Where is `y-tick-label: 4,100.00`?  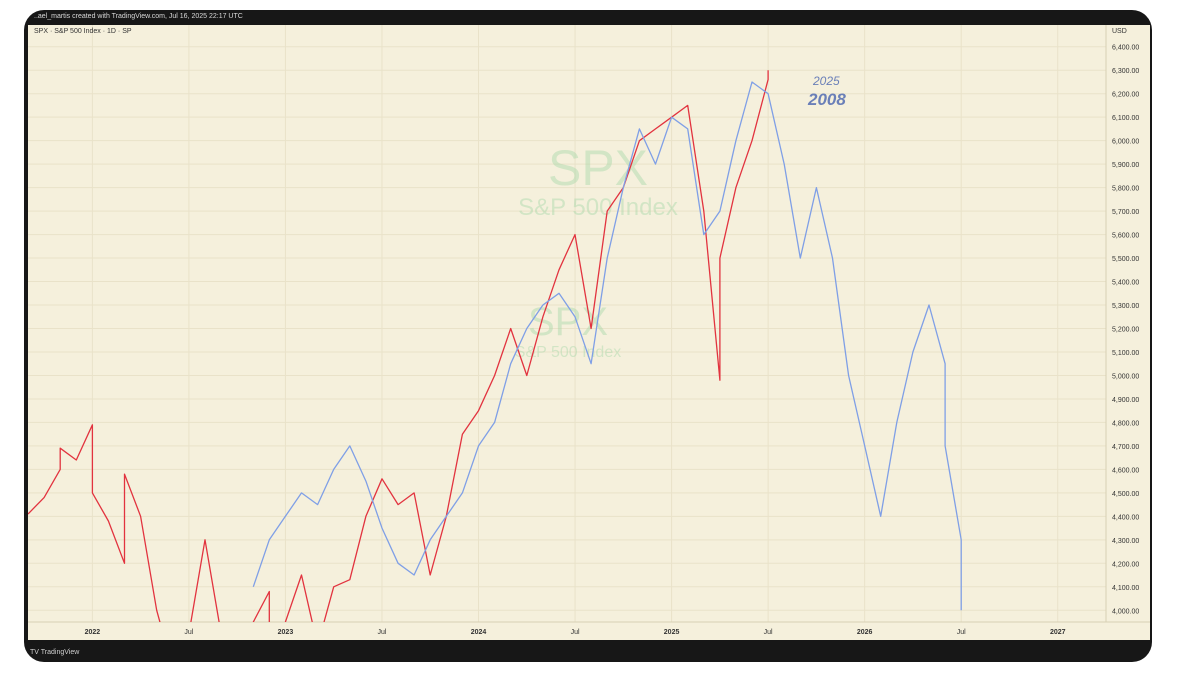
y-tick-label: 4,100.00 is located at coordinates (1125, 588).